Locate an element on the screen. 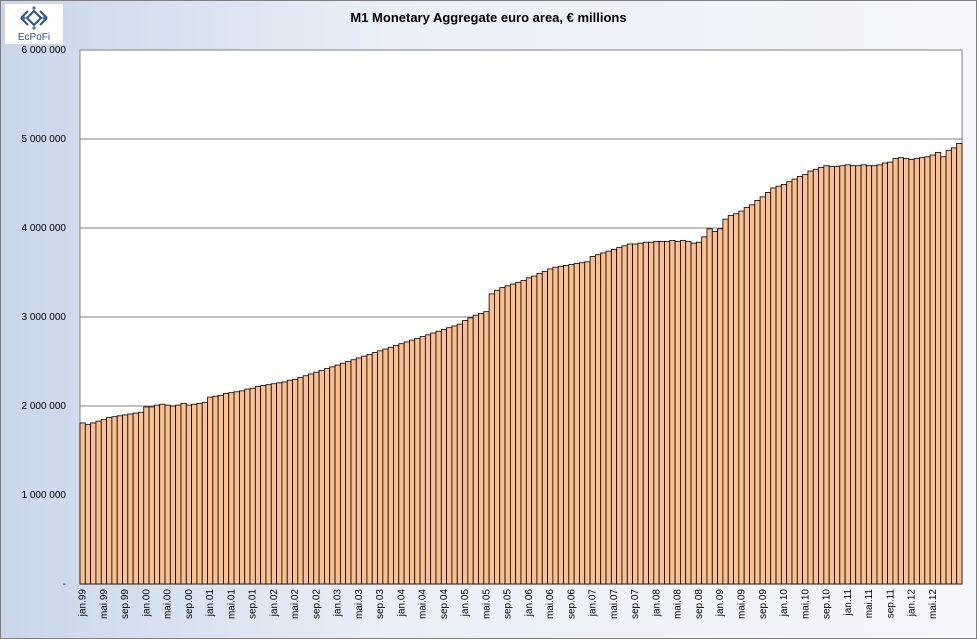 This screenshot has height=639, width=977. x-tick-label: sep.05 is located at coordinates (508, 604).